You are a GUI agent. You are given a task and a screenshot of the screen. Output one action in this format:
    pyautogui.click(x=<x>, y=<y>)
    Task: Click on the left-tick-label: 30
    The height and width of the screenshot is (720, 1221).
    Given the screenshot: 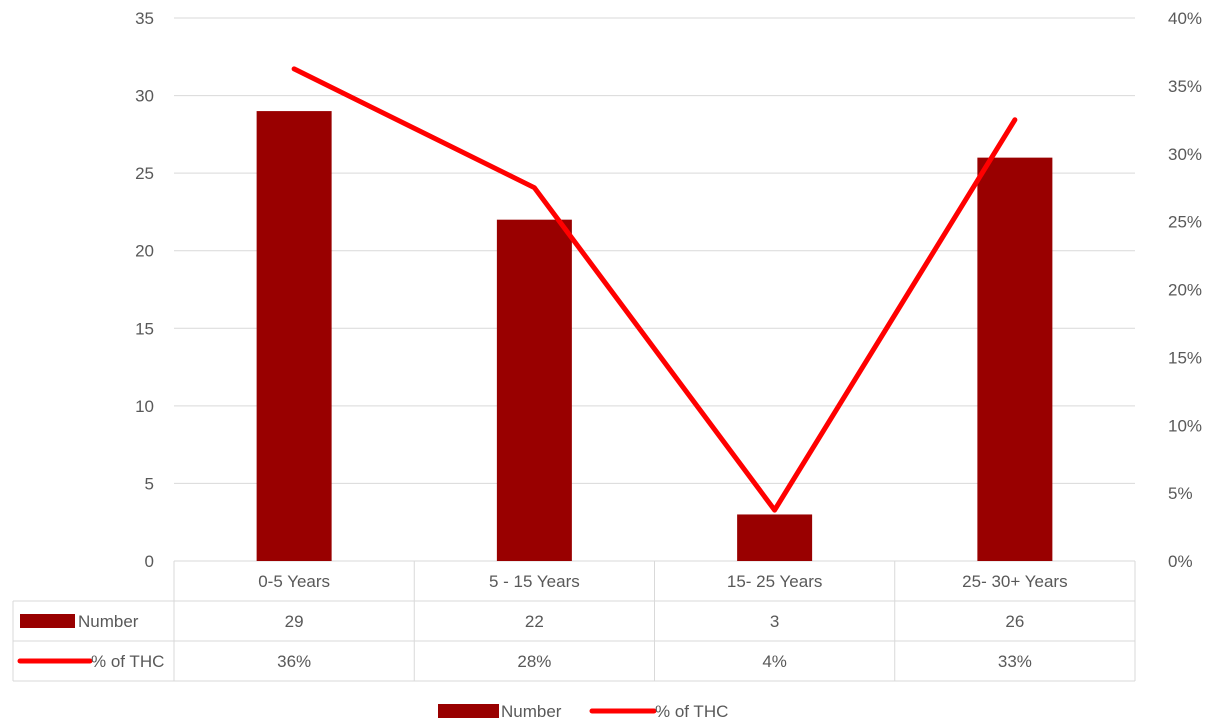 What is the action you would take?
    pyautogui.click(x=144, y=96)
    